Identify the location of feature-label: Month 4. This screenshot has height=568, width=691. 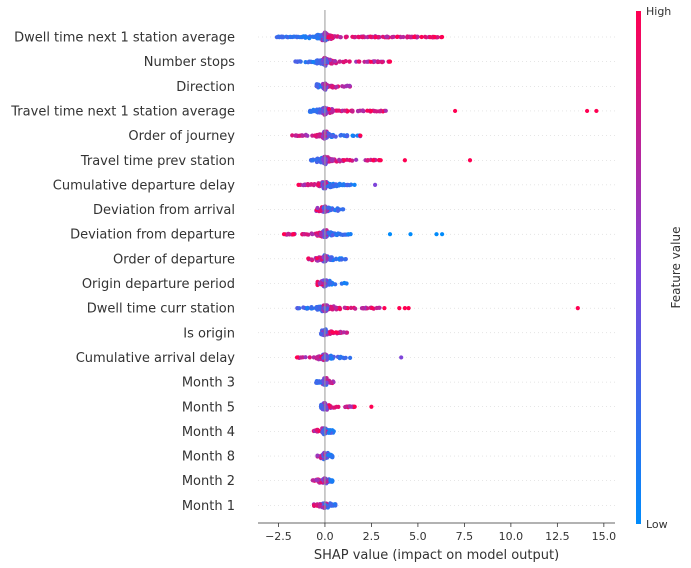
(208, 432).